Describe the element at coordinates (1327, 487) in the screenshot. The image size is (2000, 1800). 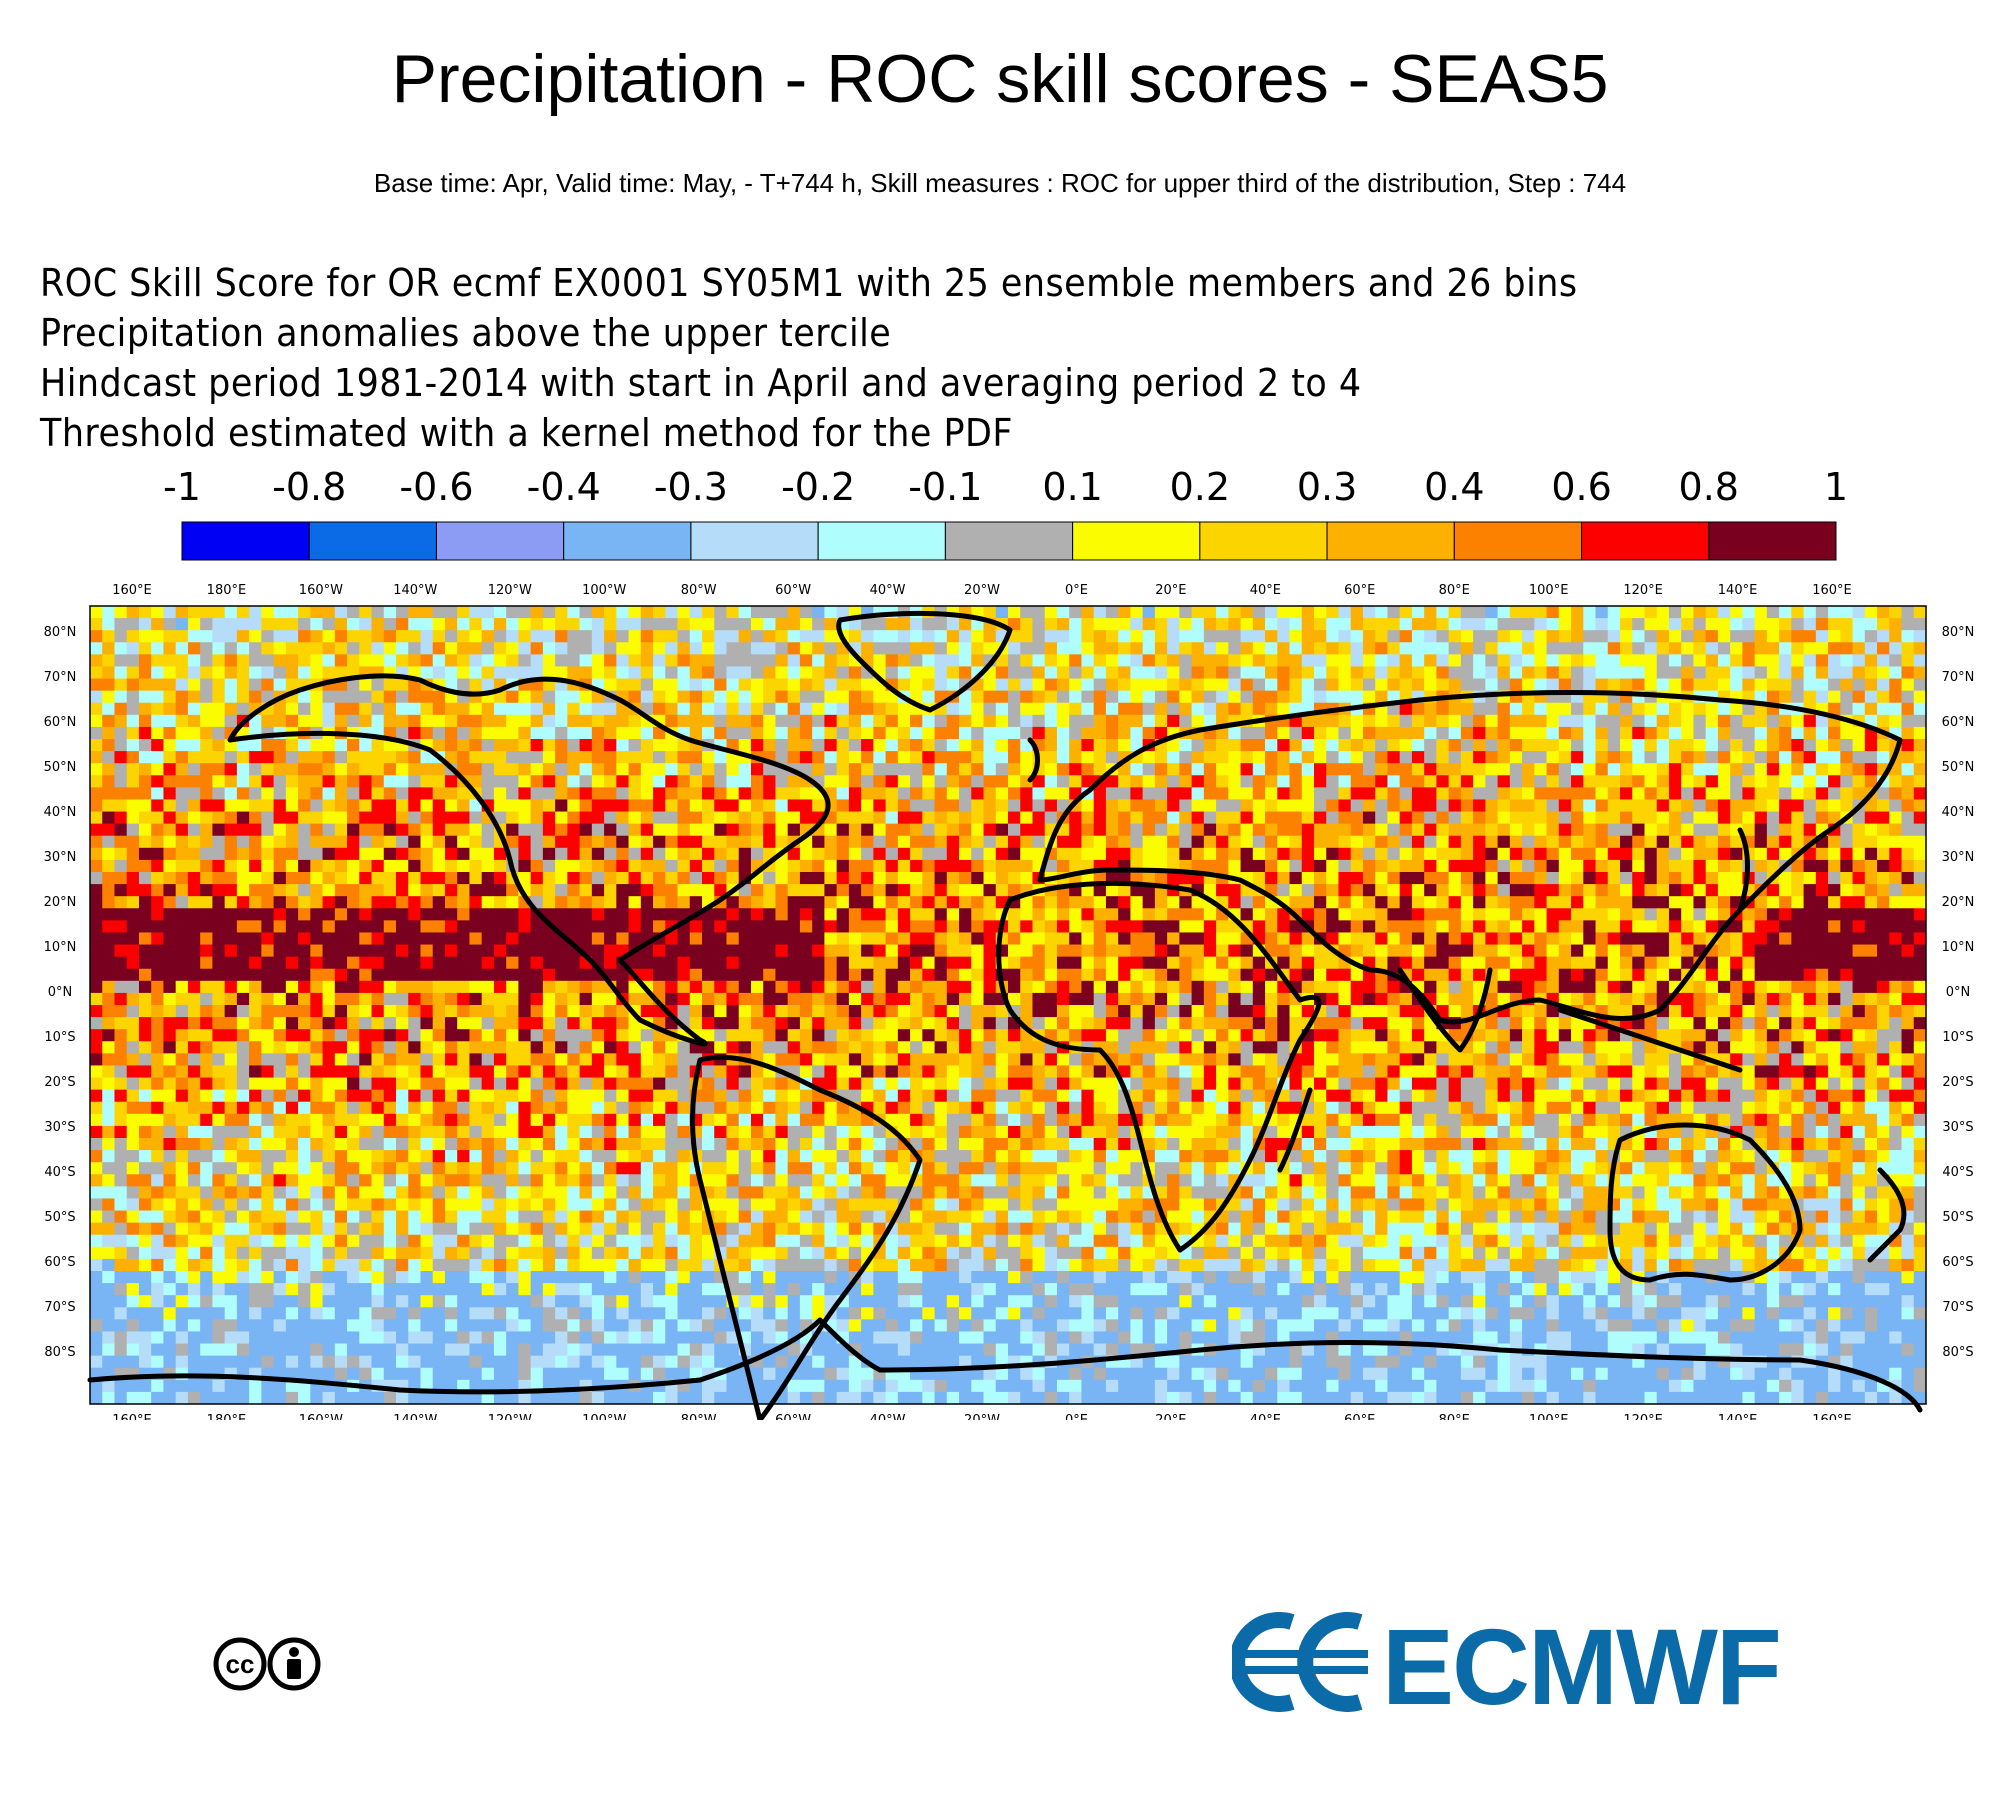
I see `colorbar-tick-label: 0.3` at that location.